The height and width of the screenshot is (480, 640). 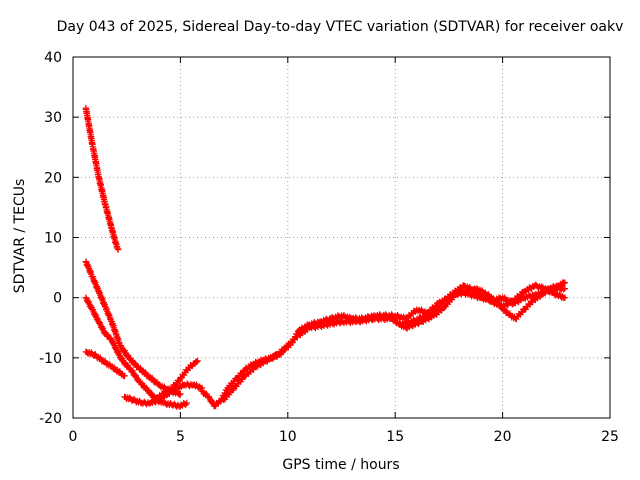 What do you see at coordinates (610, 437) in the screenshot?
I see `x-tick-label: 25` at bounding box center [610, 437].